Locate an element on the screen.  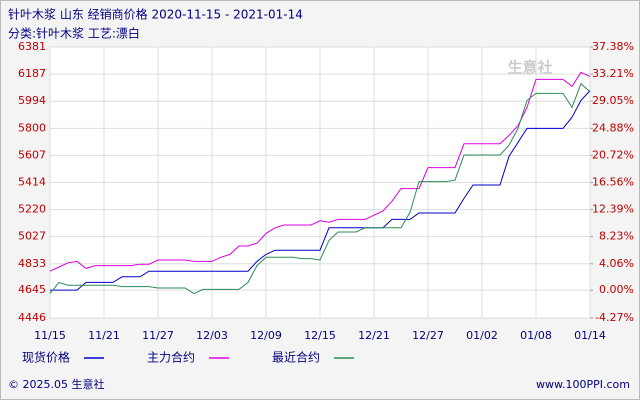
y-tick-label: 5800 is located at coordinates (32, 127).